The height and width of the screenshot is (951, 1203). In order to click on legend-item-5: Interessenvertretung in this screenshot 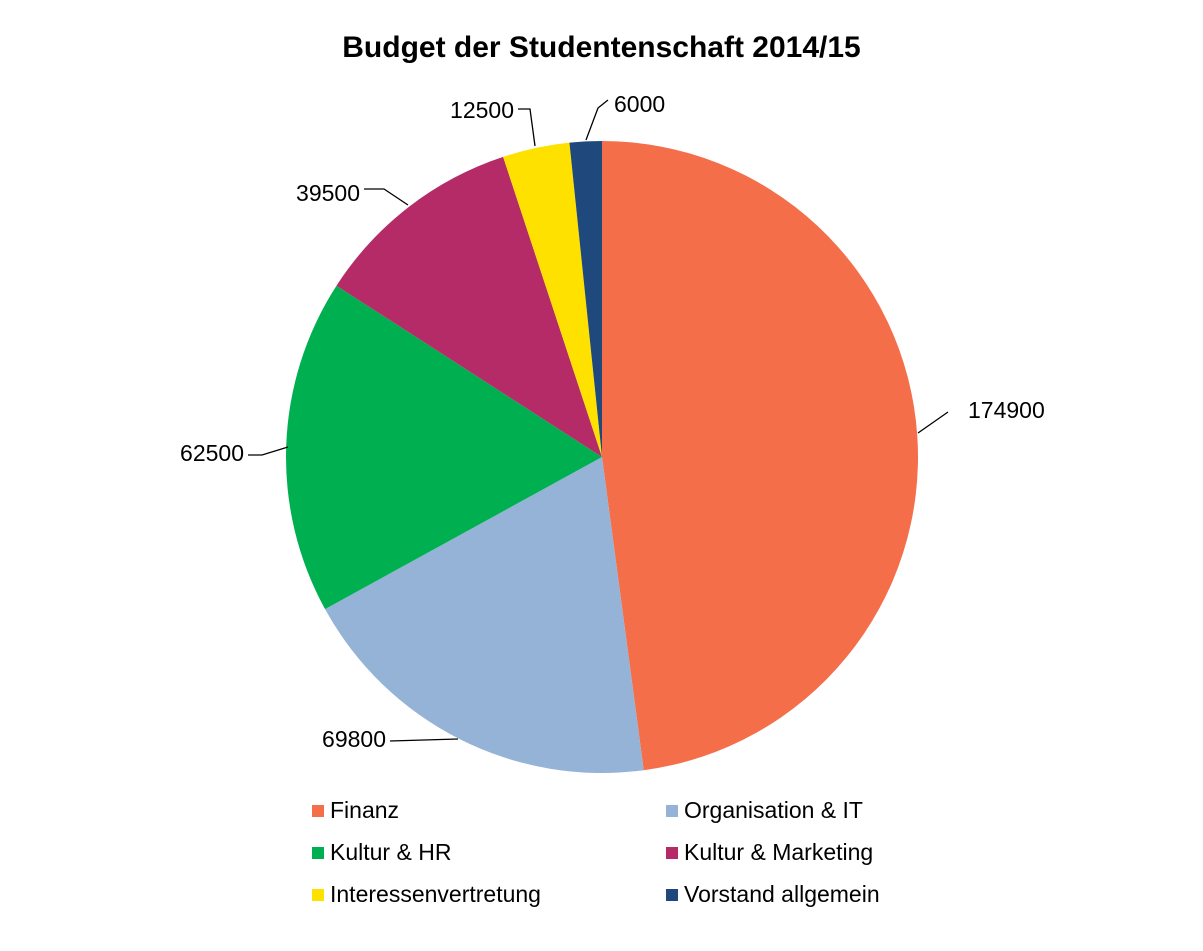, I will do `click(489, 894)`.